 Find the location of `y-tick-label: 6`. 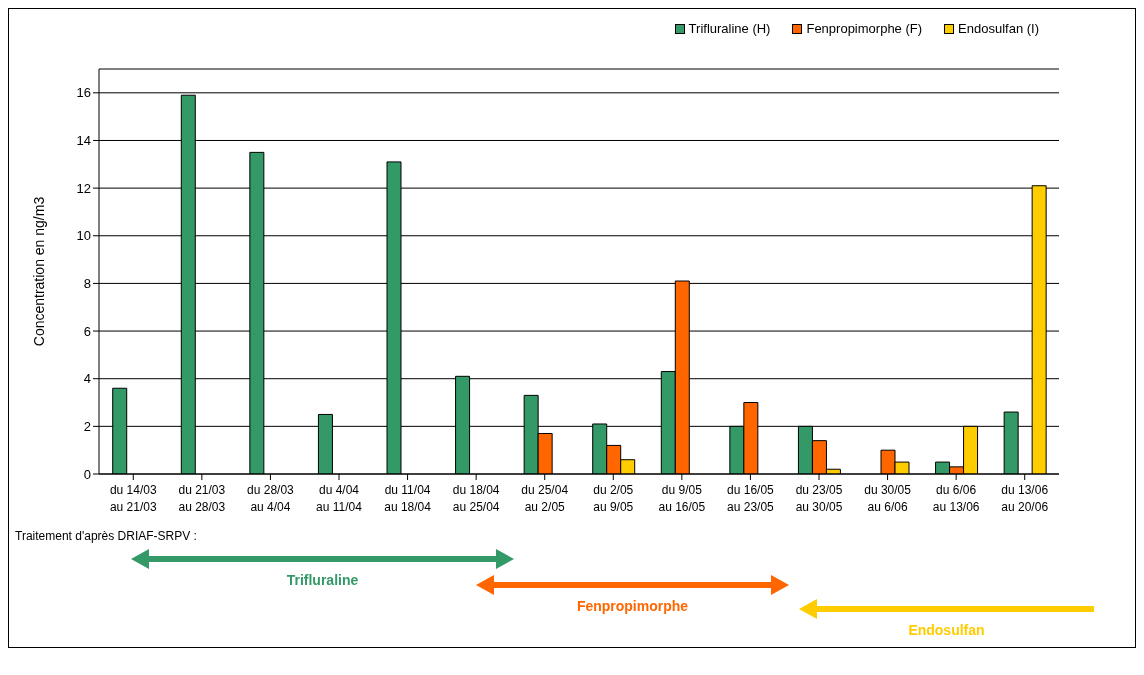

y-tick-label: 6 is located at coordinates (87, 331).